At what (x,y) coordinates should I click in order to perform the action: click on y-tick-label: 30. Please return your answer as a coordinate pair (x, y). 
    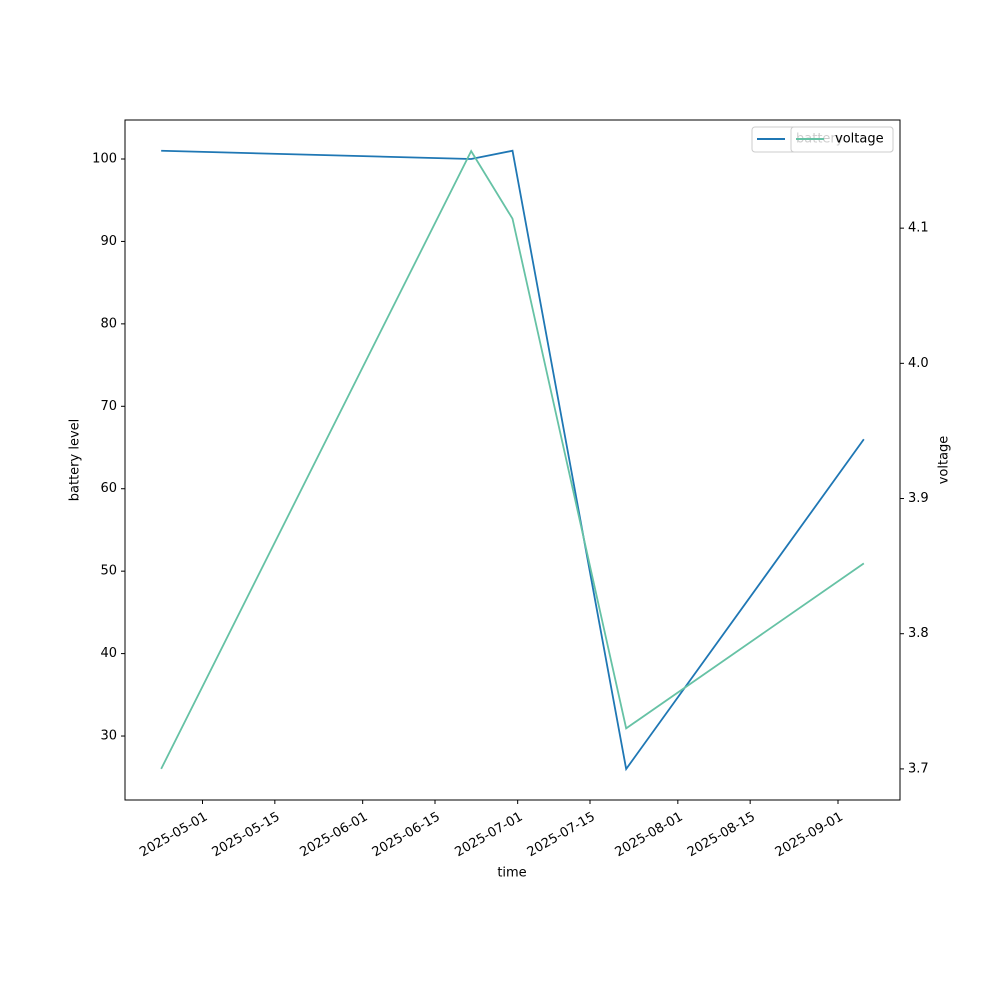
    Looking at the image, I should click on (108, 736).